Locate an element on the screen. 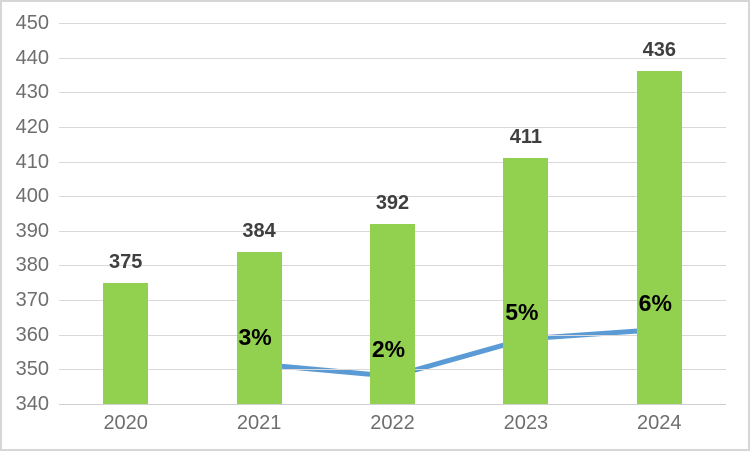 The height and width of the screenshot is (451, 750). y-tick-label: 390 is located at coordinates (32, 231).